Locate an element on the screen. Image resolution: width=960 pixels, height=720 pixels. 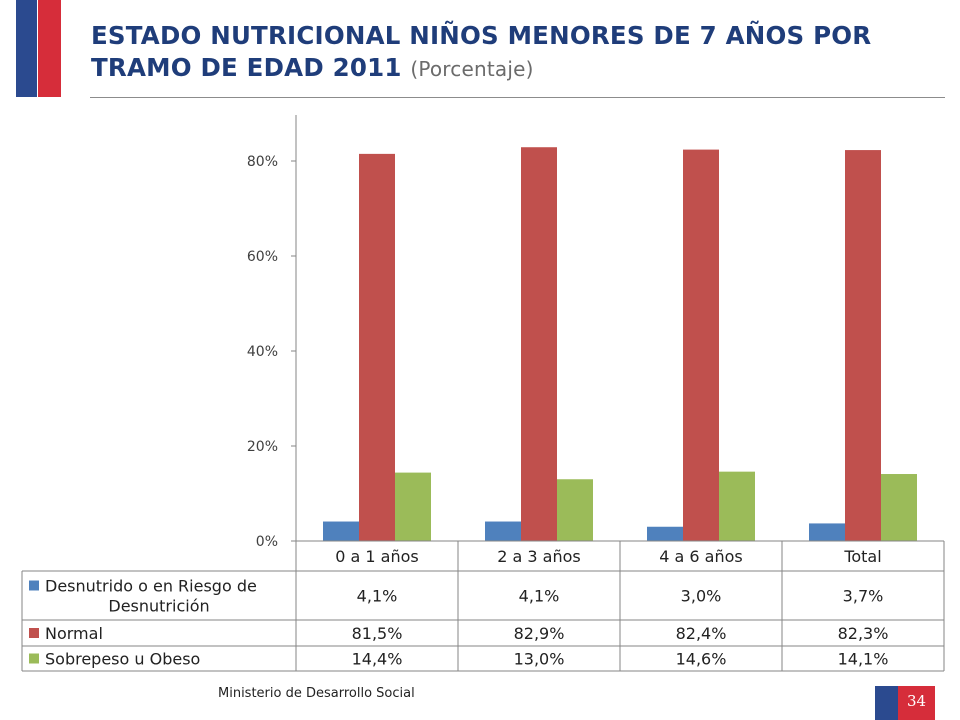
footer-text: Ministerio de Desarrollo Social is located at coordinates (316, 693).